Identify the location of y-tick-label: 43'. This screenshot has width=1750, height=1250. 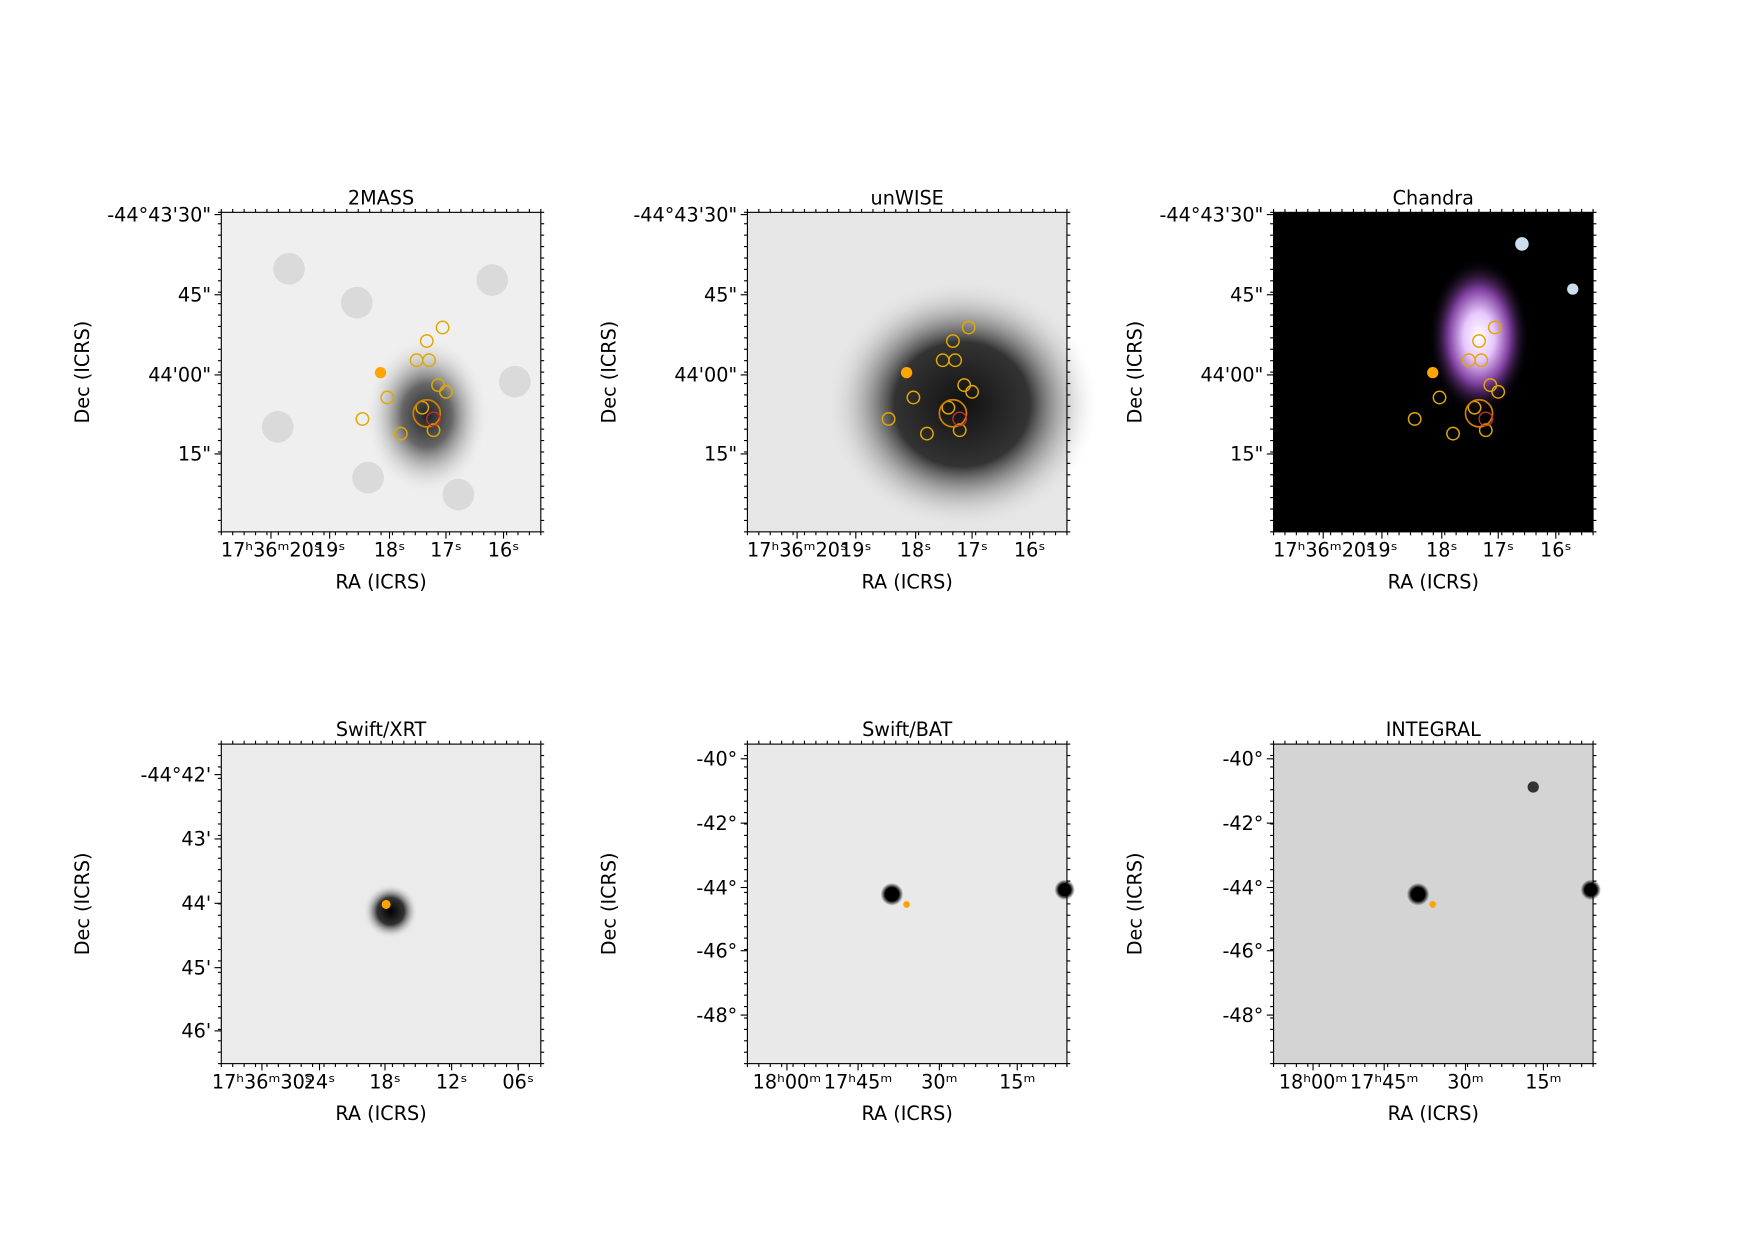
(196, 839).